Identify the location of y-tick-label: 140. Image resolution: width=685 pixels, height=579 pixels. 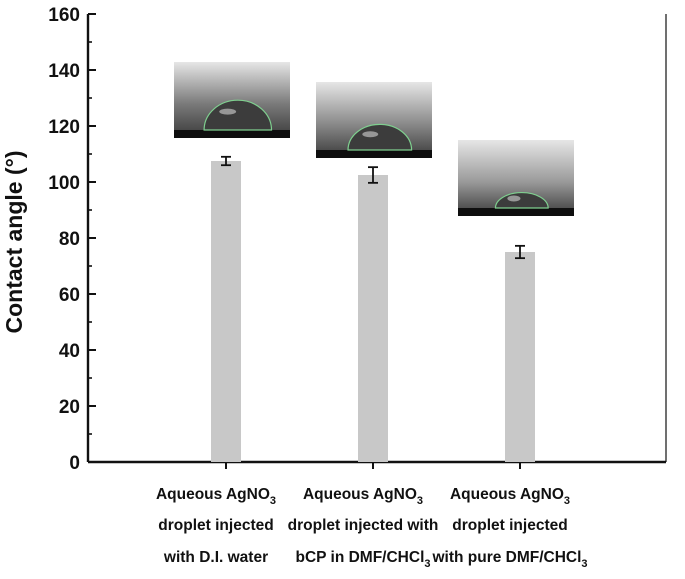
(64, 71).